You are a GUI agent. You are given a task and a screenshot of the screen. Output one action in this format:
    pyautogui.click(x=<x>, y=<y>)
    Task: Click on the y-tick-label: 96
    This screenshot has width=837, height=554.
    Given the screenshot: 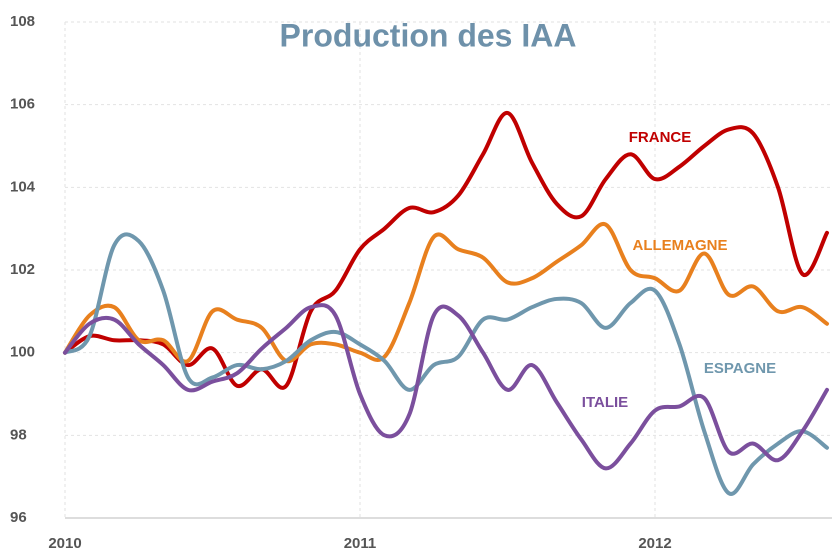 What is the action you would take?
    pyautogui.click(x=18, y=517)
    